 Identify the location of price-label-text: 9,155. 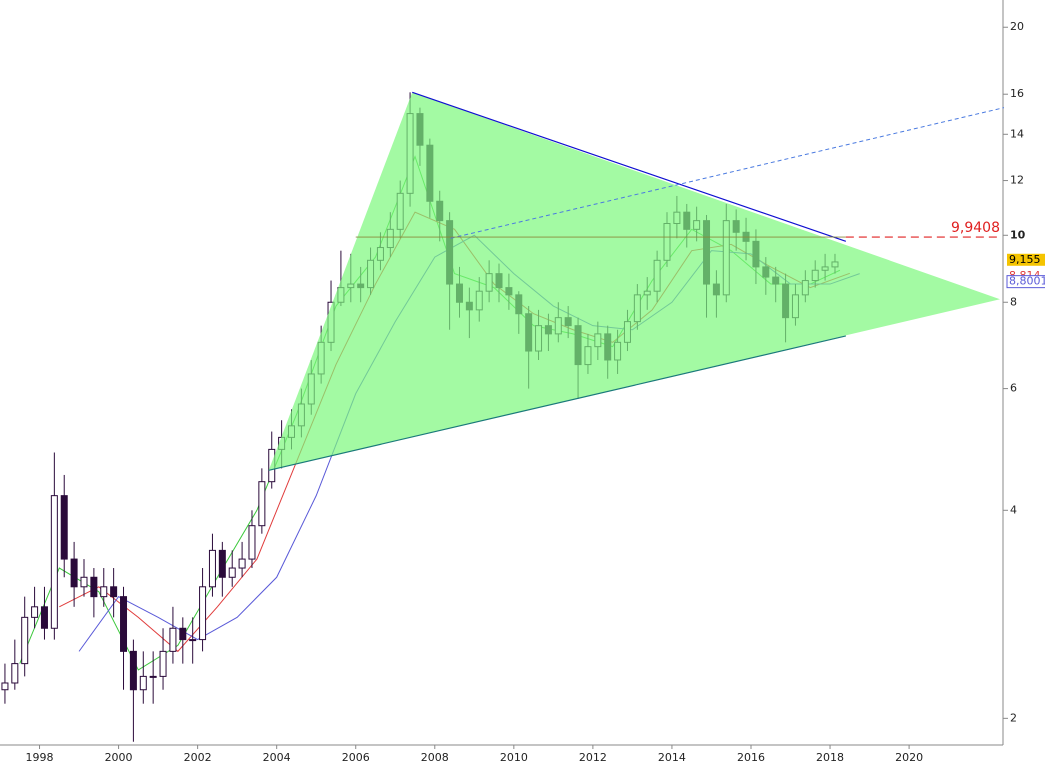
(1025, 259).